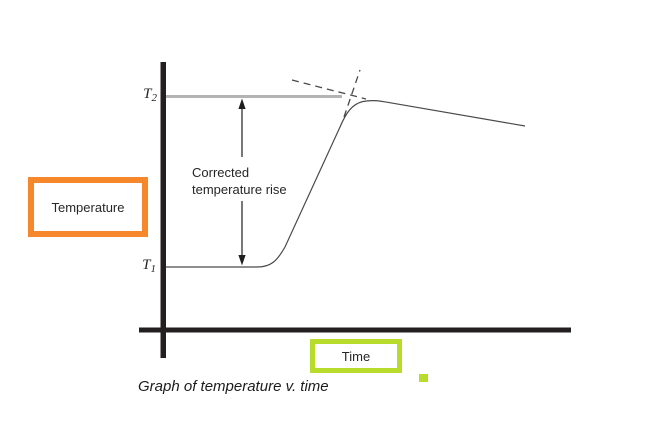  What do you see at coordinates (329, 89) in the screenshot?
I see `cooling-extrapolation-dashed-line` at bounding box center [329, 89].